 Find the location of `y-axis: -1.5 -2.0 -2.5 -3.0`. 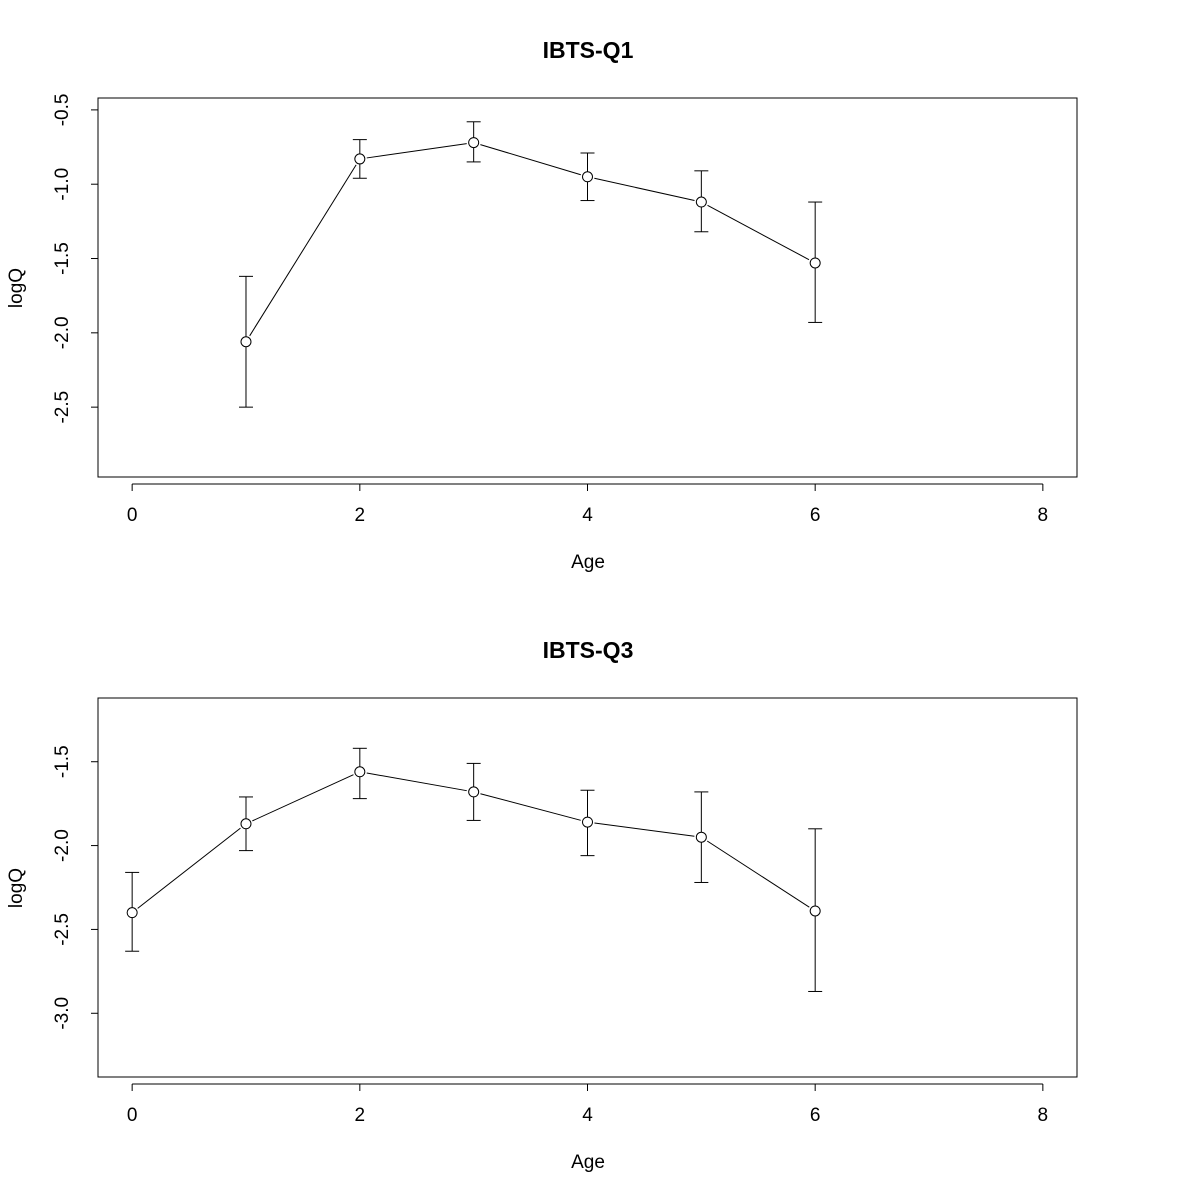

y-axis: -1.5 -2.0 -2.5 -3.0 is located at coordinates (75, 887).